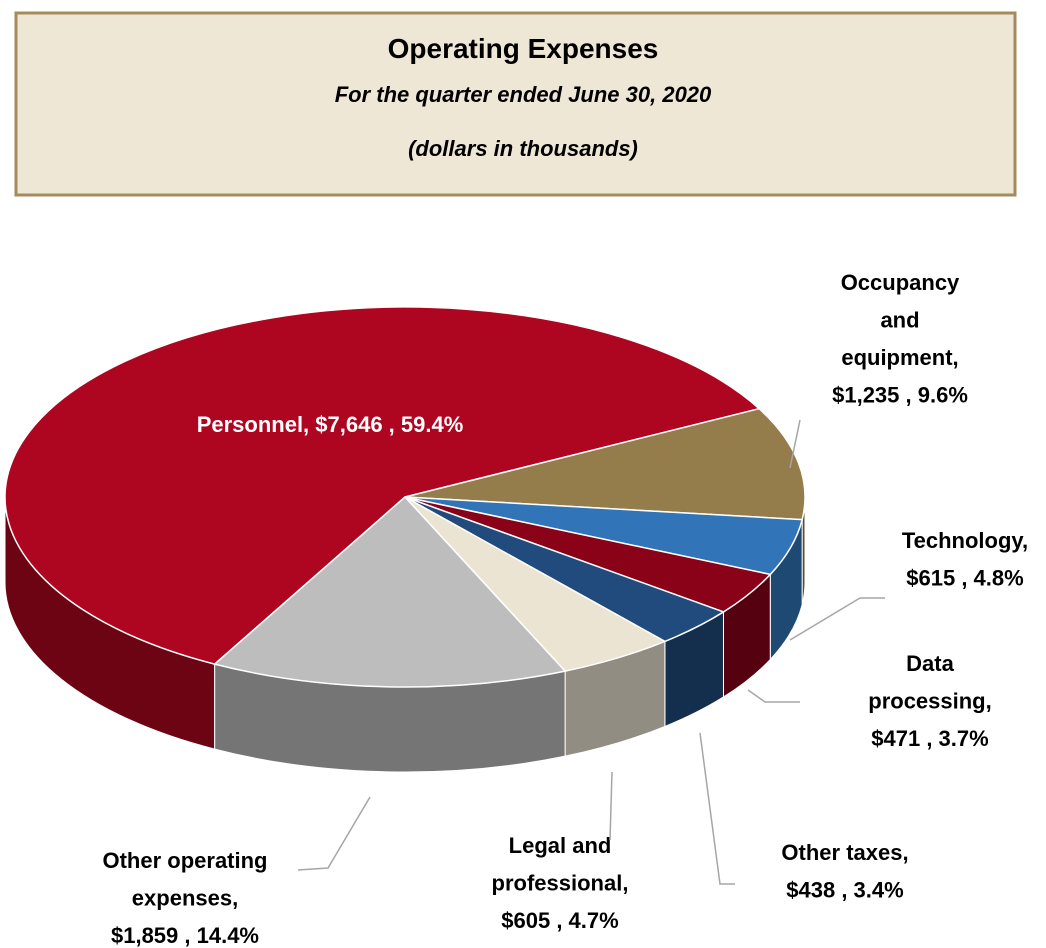 The image size is (1046, 948). Describe the element at coordinates (929, 701) in the screenshot. I see `data-label: processing,` at that location.